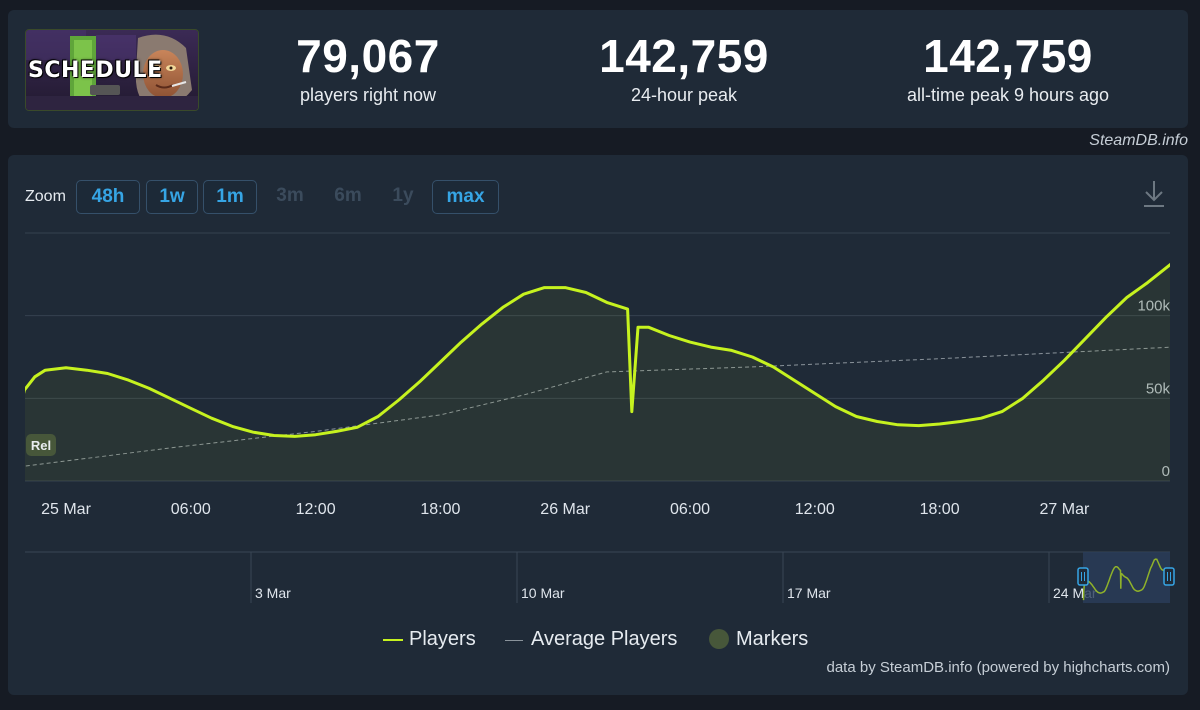  I want to click on navigator-handle-right, so click(1169, 576).